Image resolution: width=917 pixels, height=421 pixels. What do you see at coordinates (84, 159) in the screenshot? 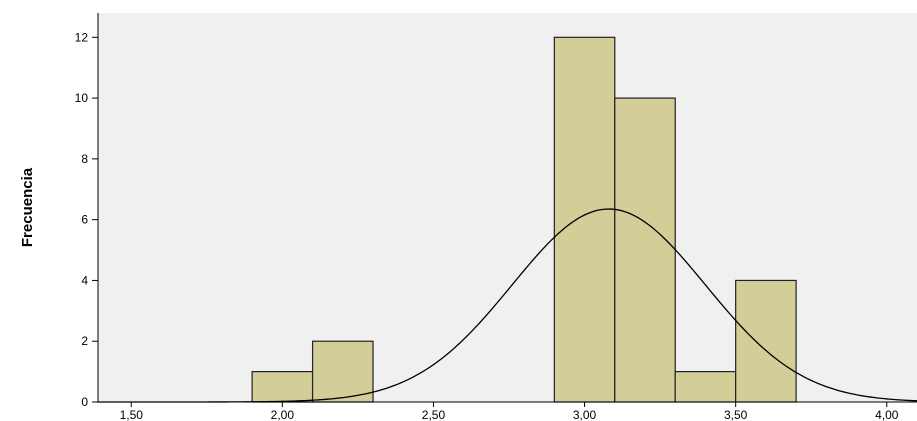
I see `y-tick-label: 8` at bounding box center [84, 159].